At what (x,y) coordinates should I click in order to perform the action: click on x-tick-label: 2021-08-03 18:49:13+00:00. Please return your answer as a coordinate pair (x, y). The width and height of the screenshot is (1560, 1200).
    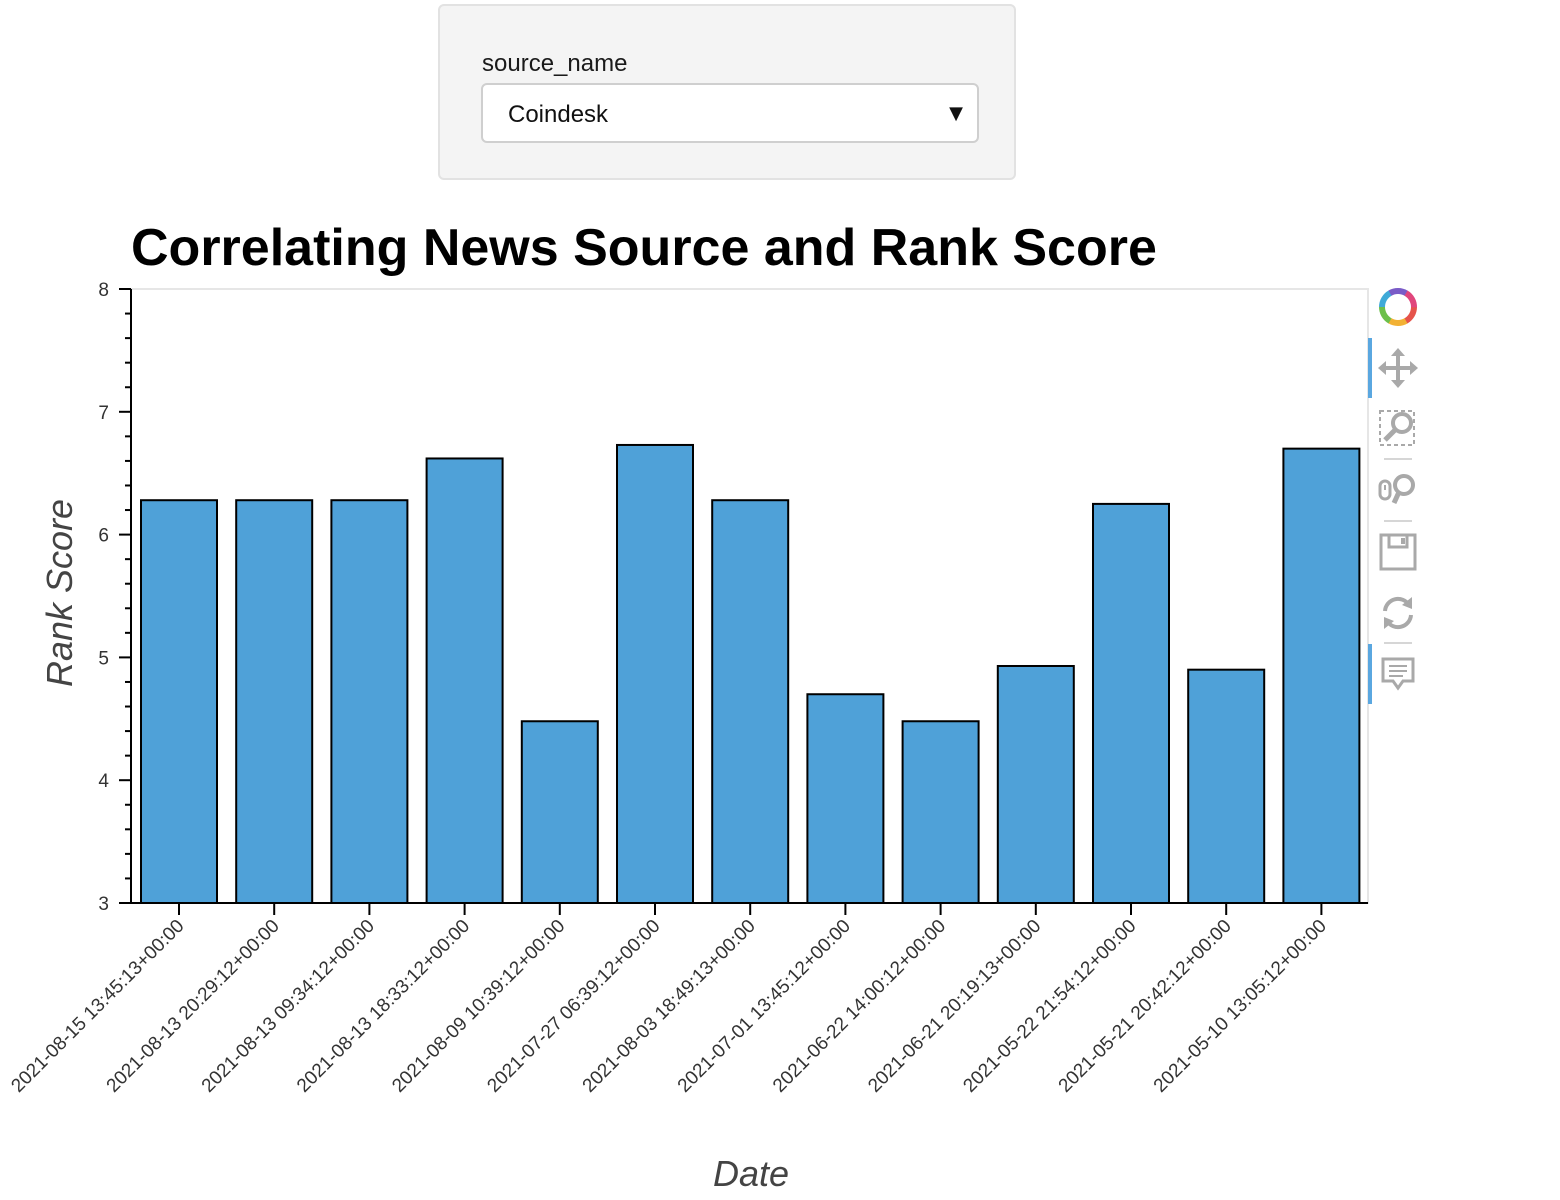
    Looking at the image, I should click on (669, 1006).